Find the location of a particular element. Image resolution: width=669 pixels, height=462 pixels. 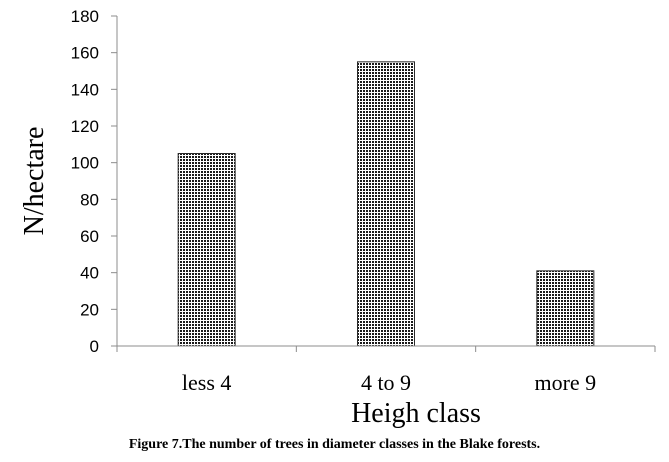

y-tick-label: 120 is located at coordinates (85, 126).